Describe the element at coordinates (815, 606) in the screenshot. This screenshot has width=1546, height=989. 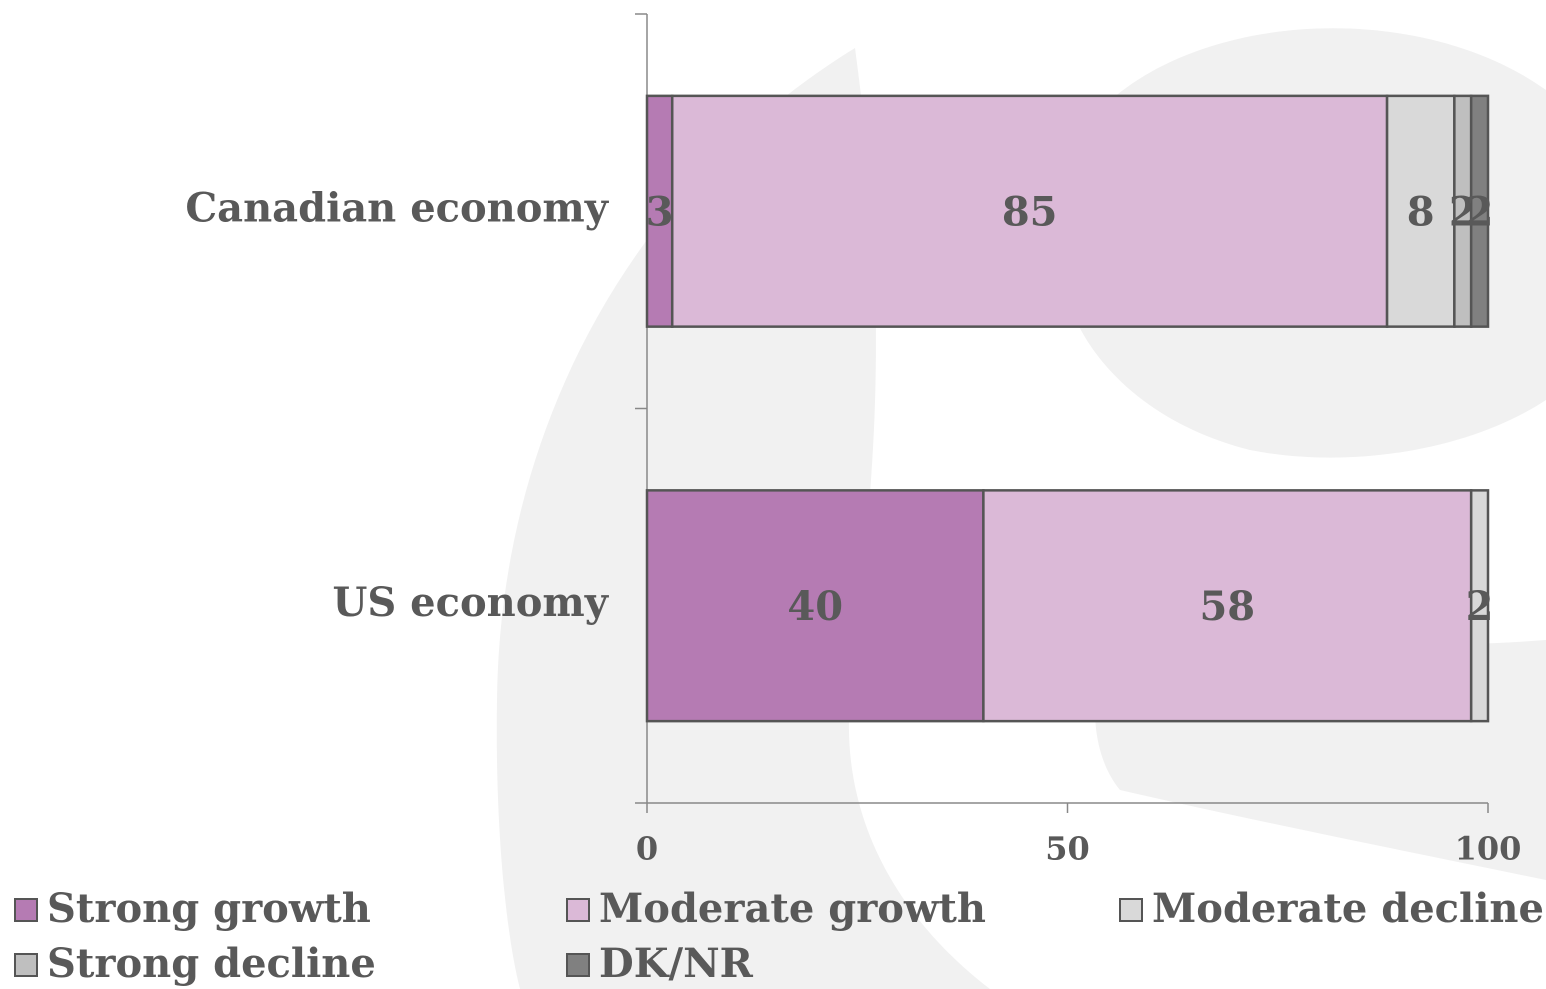
I see `data-label: 40` at that location.